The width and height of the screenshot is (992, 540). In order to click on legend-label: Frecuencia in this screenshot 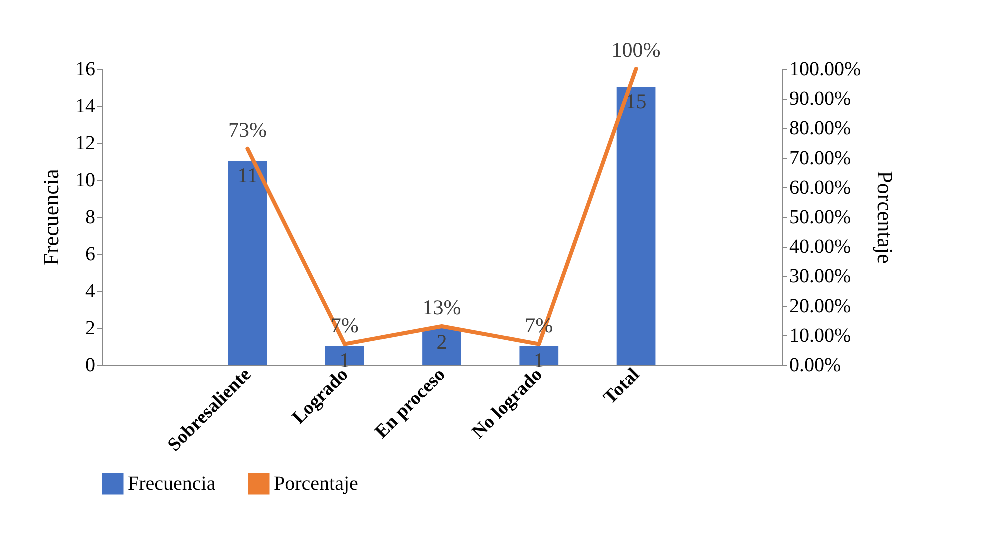, I will do `click(172, 484)`.